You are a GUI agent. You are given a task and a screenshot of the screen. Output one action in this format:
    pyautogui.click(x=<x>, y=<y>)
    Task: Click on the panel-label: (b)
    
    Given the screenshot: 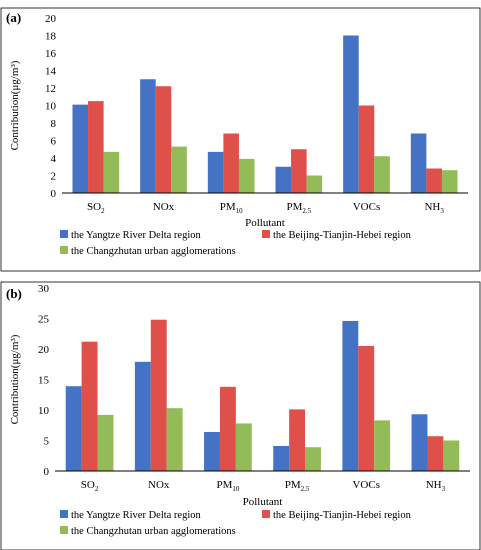 What is the action you would take?
    pyautogui.click(x=14, y=293)
    